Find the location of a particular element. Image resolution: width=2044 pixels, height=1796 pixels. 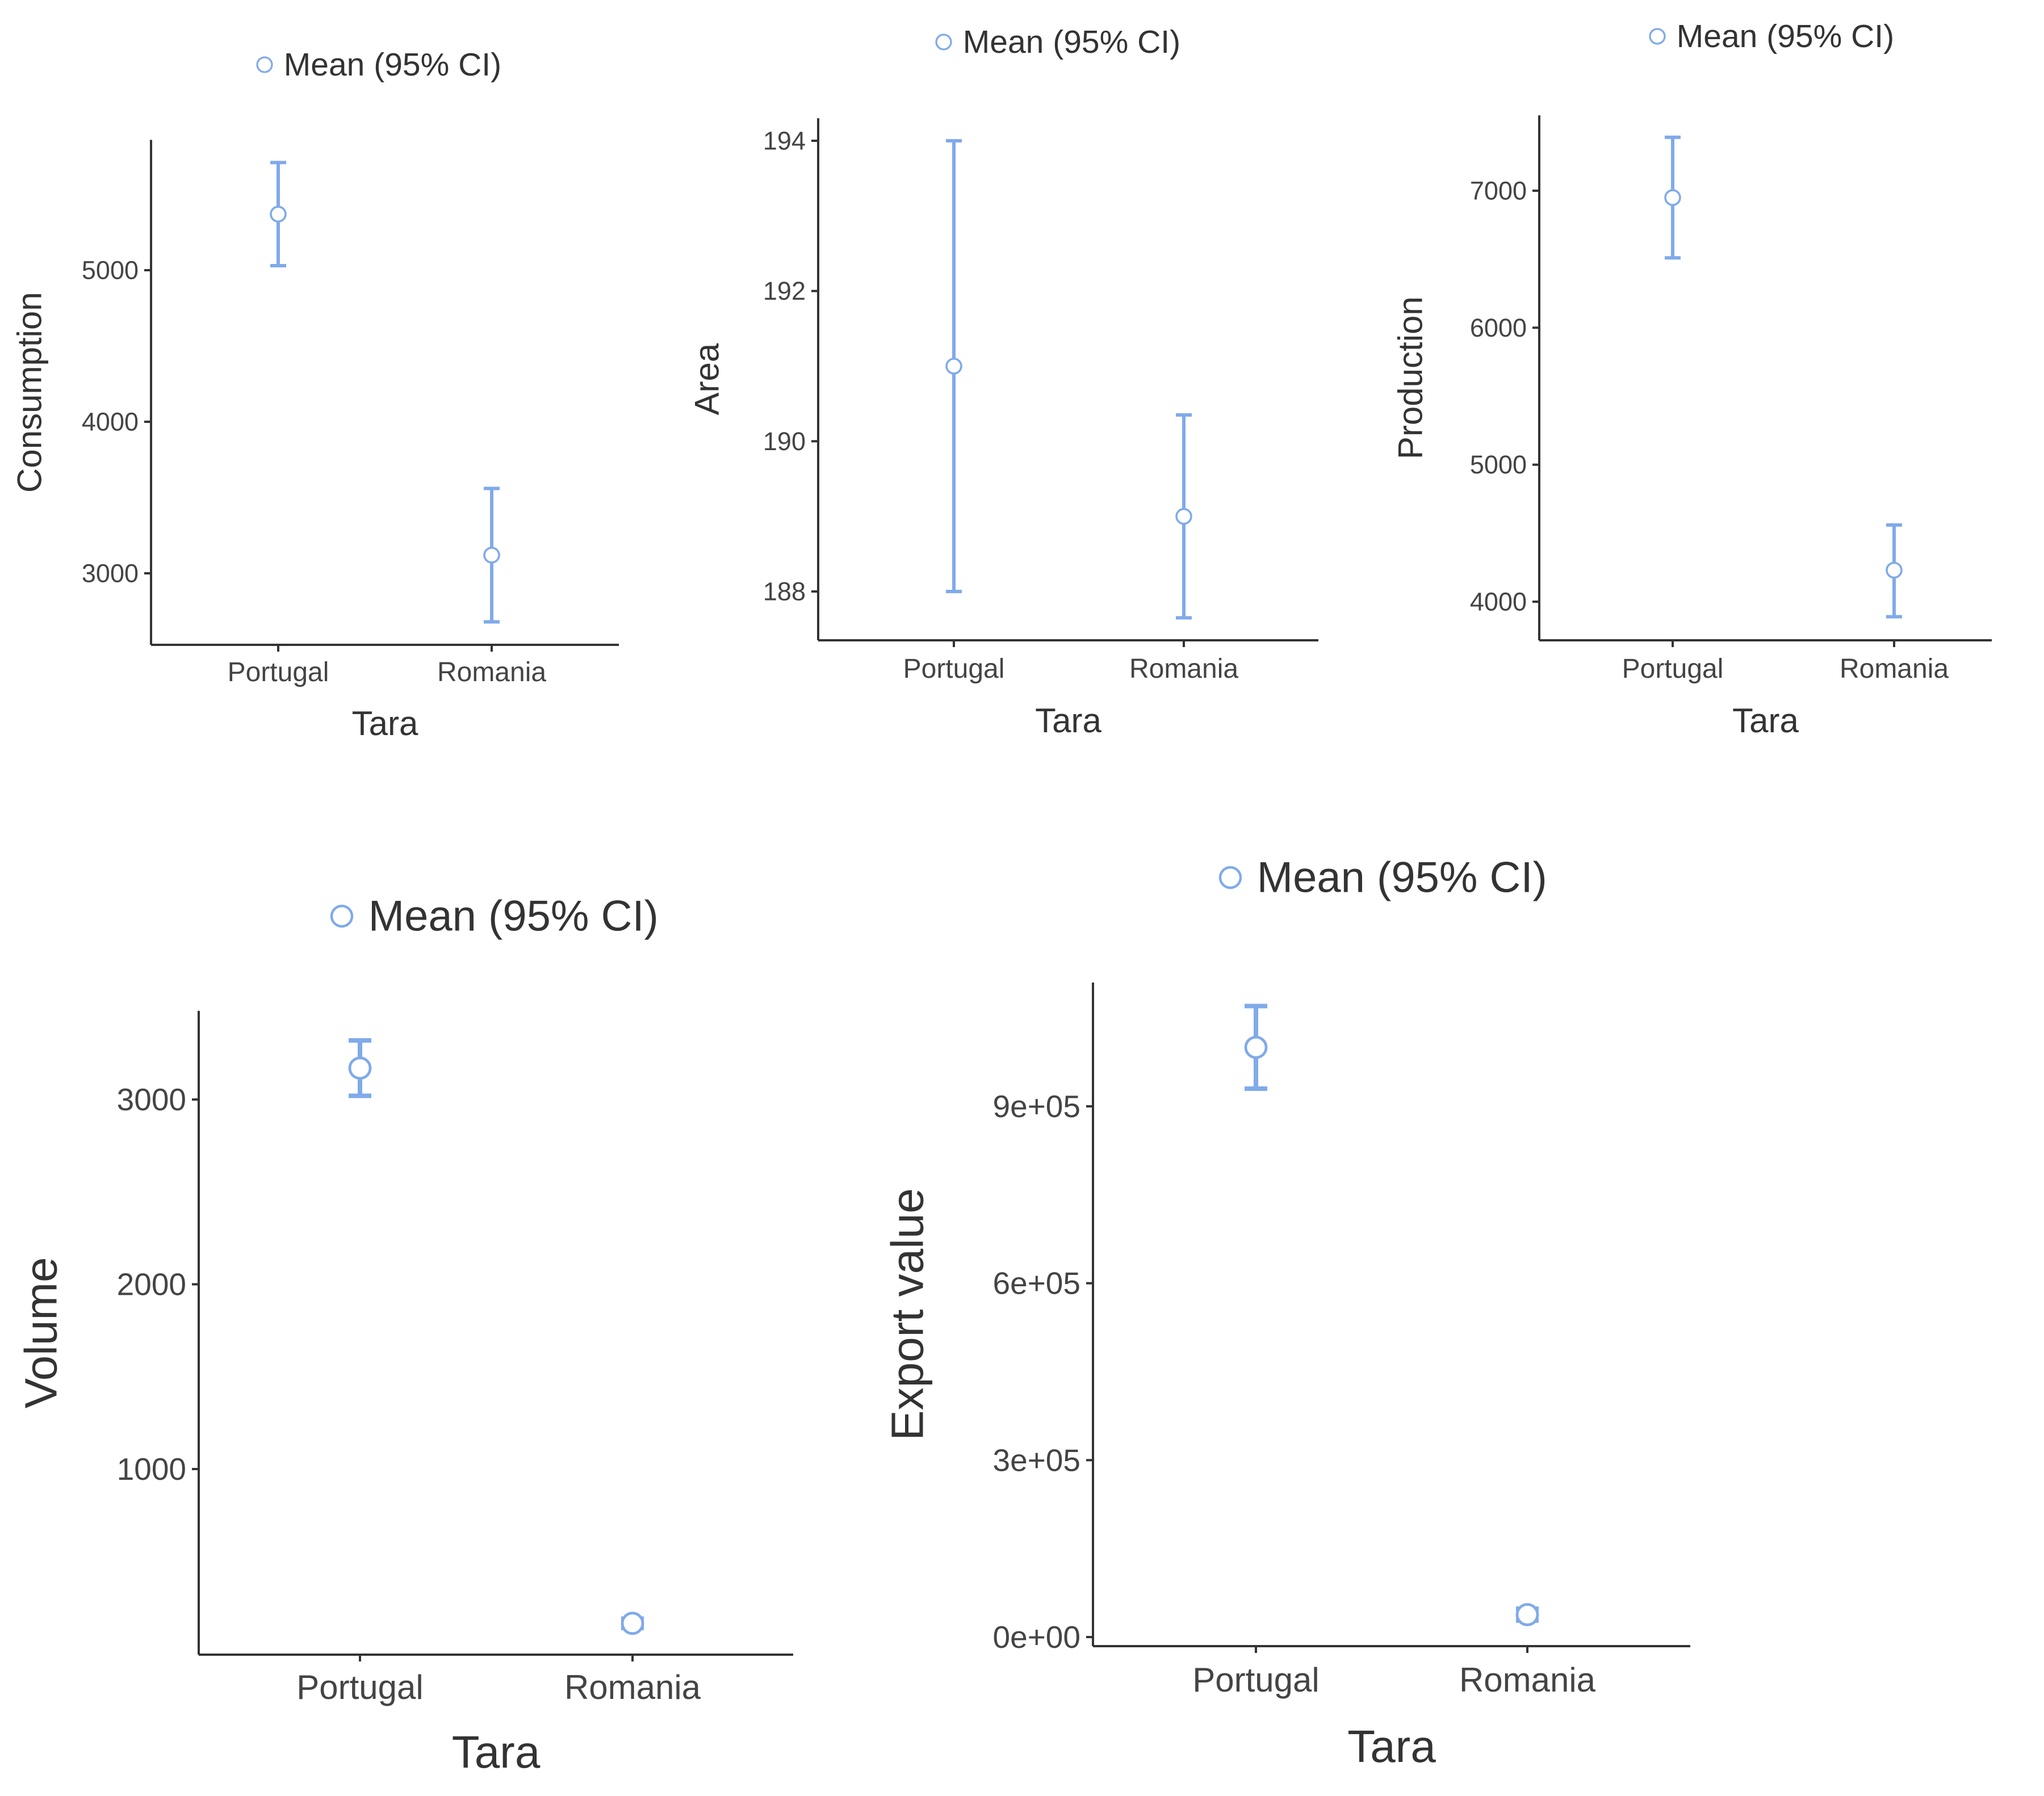

y-tick-label: 0e+00 is located at coordinates (1036, 1637).